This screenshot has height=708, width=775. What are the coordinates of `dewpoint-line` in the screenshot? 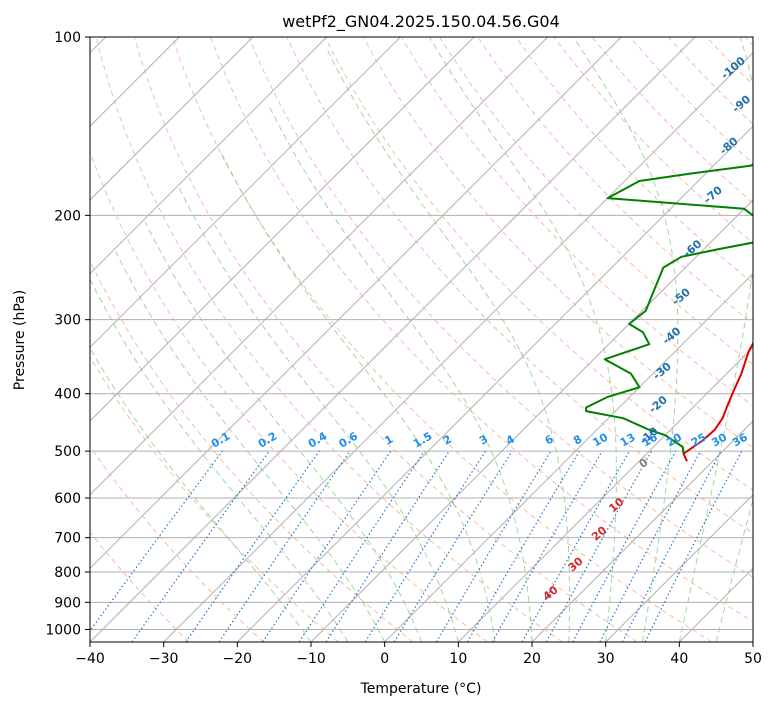 It's located at (669, 308).